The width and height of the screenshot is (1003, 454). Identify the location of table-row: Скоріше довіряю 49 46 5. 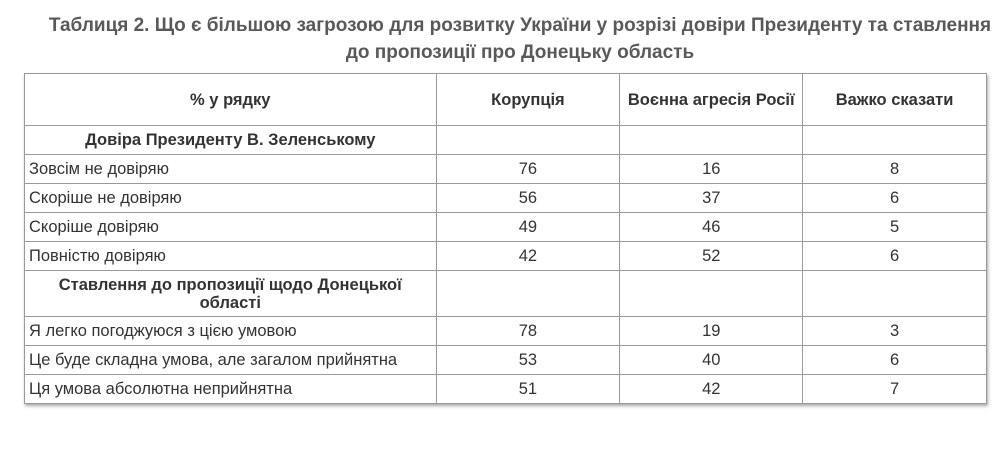
(505, 227).